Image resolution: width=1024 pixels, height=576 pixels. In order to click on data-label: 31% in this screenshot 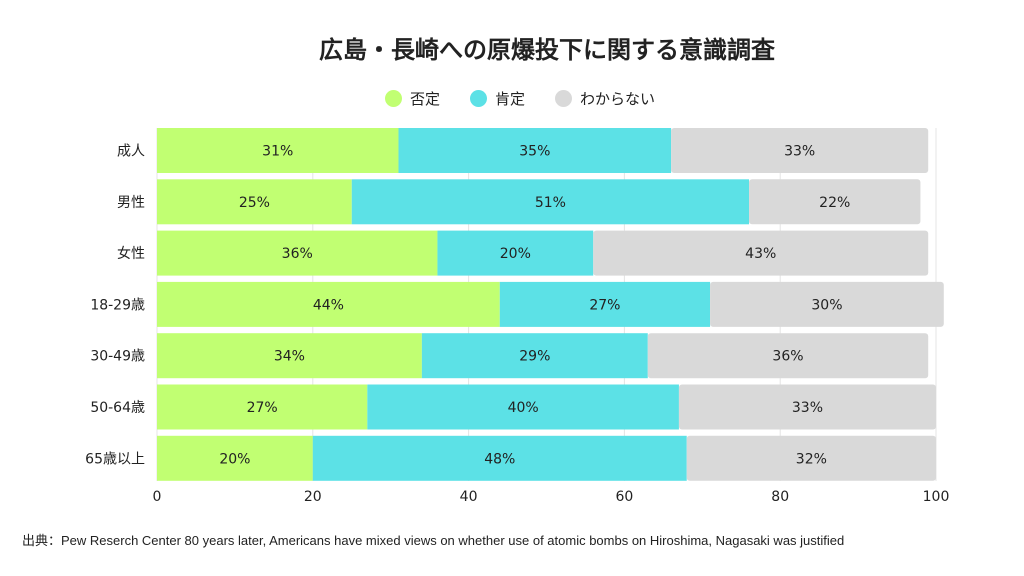, I will do `click(277, 152)`.